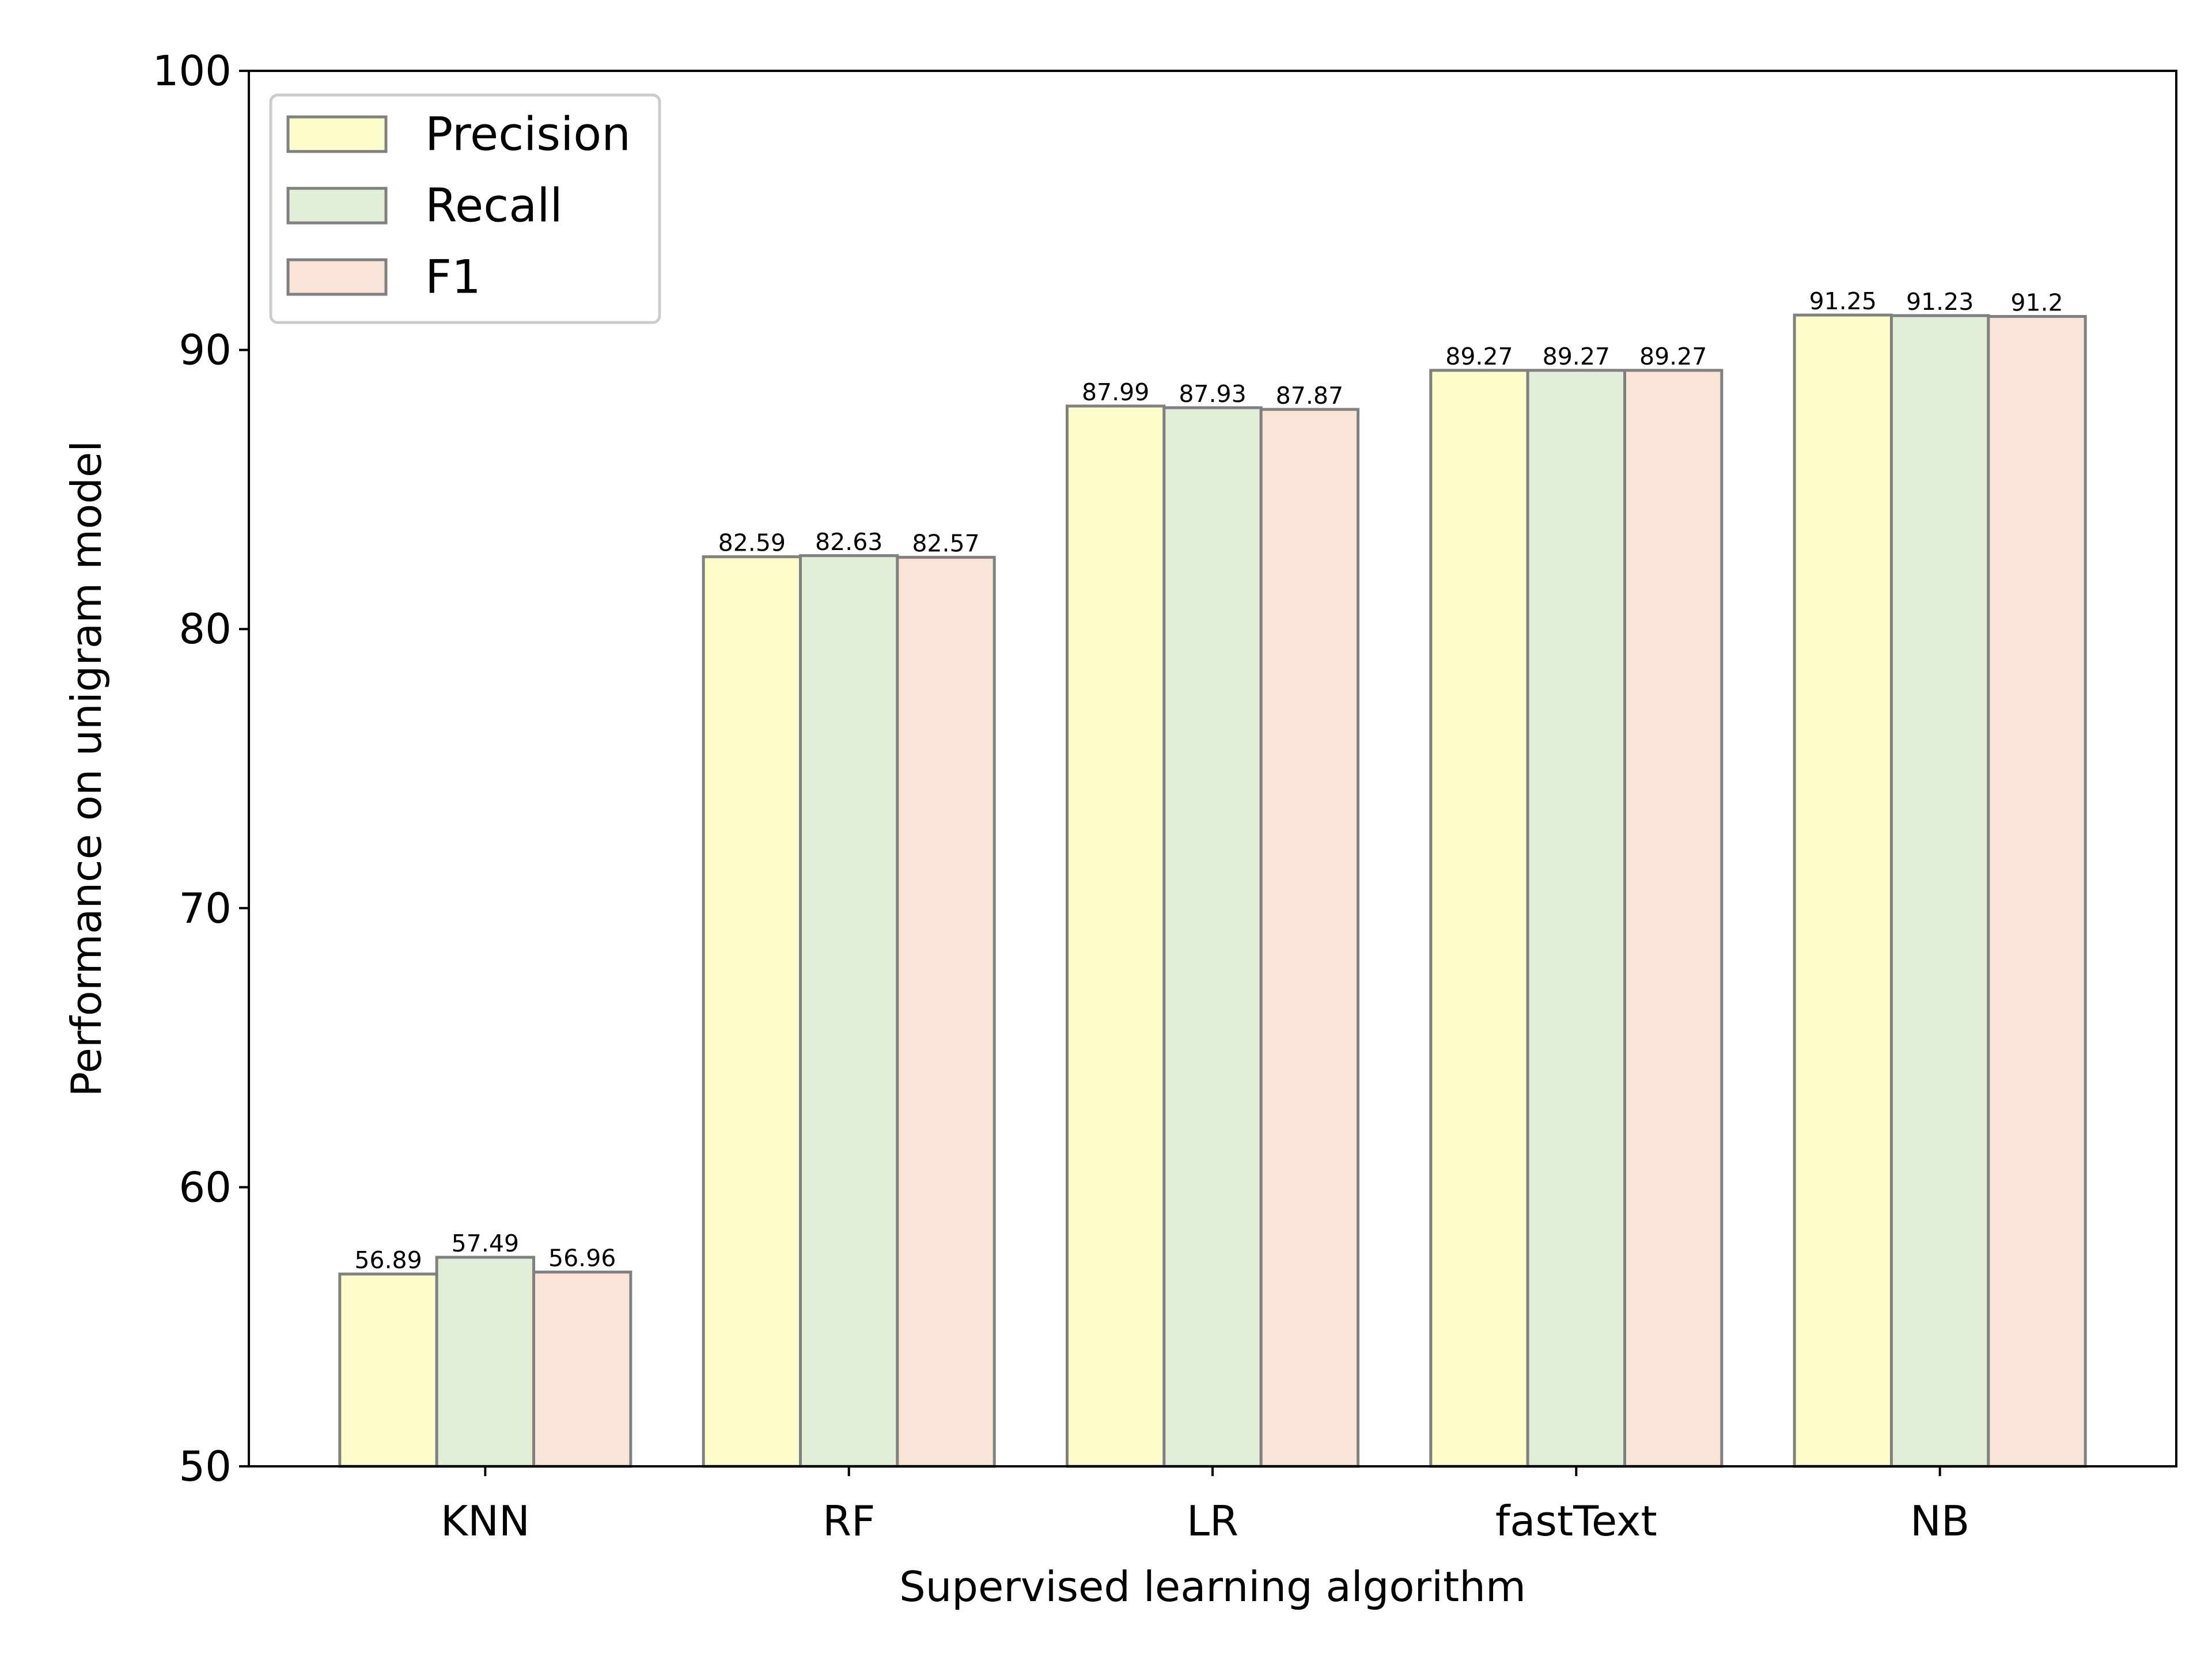  Describe the element at coordinates (1939, 891) in the screenshot. I see `bar-recall-nb` at that location.